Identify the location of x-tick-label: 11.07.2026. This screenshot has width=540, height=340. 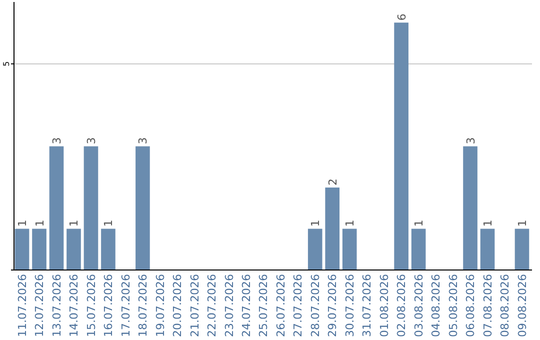
(22, 305).